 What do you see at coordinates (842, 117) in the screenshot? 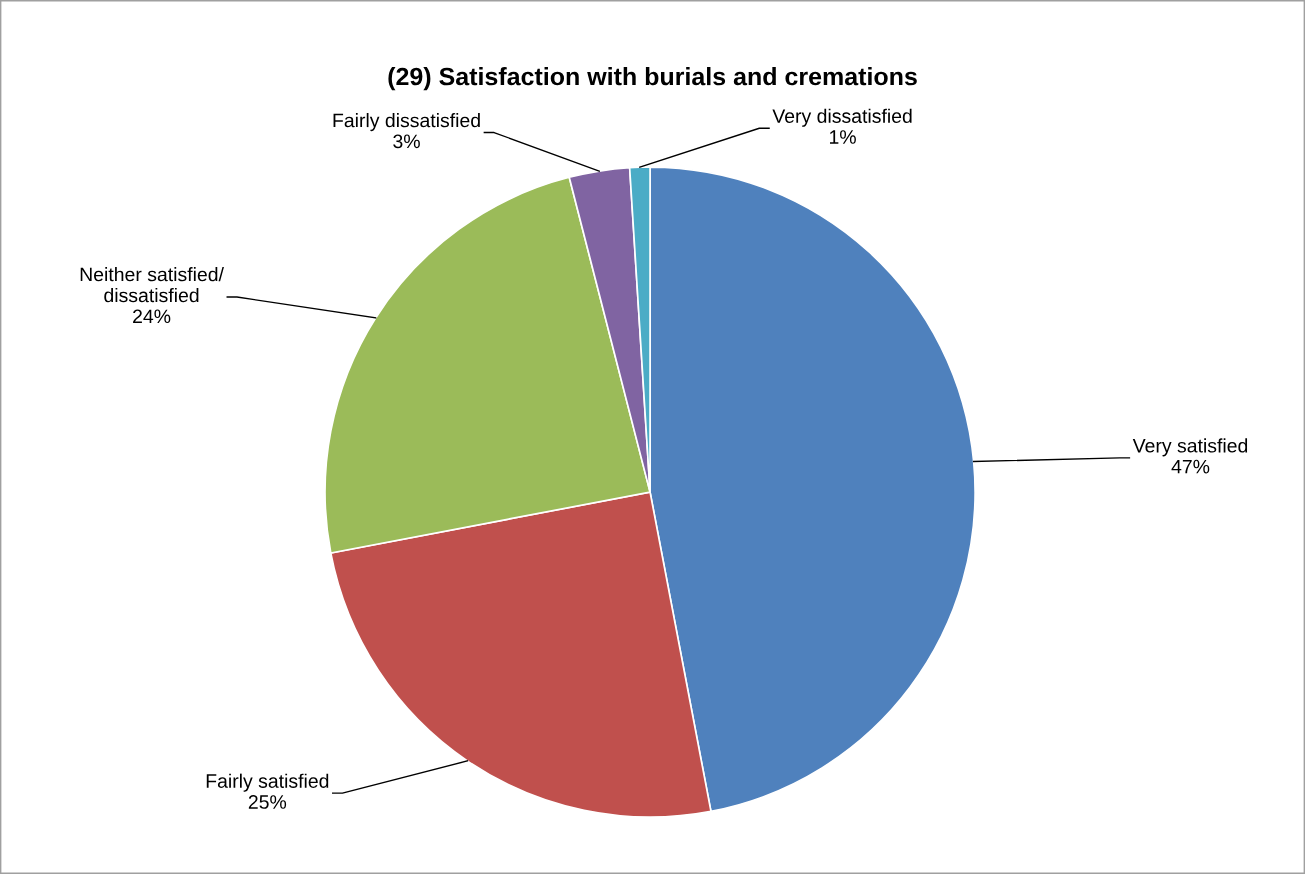
I see `slice-label: Very dissatisfied` at bounding box center [842, 117].